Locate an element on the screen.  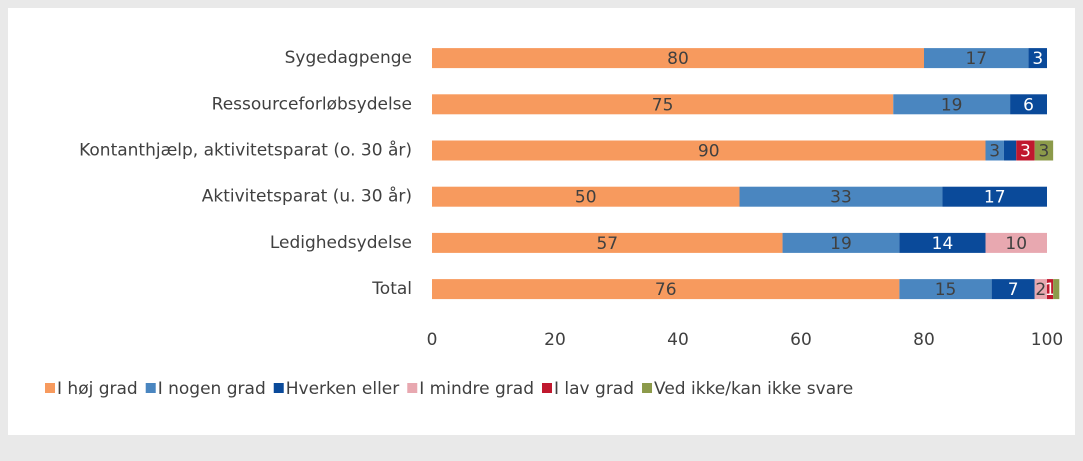
data-label: 7 is located at coordinates (1013, 290).